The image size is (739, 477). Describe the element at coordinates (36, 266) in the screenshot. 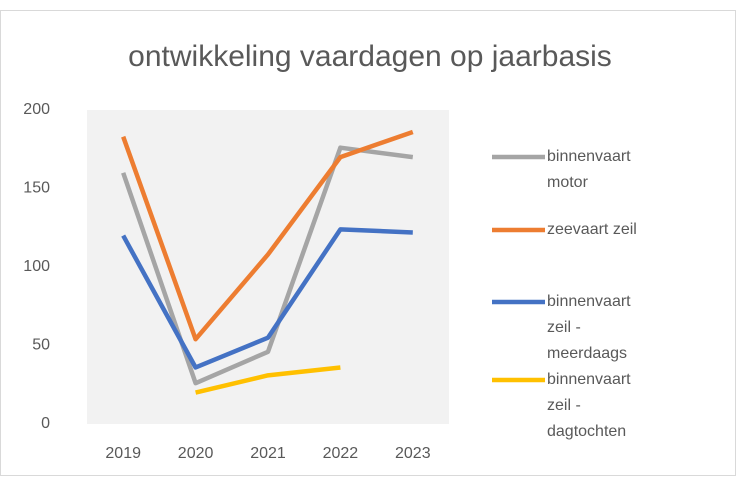

I see `y-tick-label: 100` at that location.